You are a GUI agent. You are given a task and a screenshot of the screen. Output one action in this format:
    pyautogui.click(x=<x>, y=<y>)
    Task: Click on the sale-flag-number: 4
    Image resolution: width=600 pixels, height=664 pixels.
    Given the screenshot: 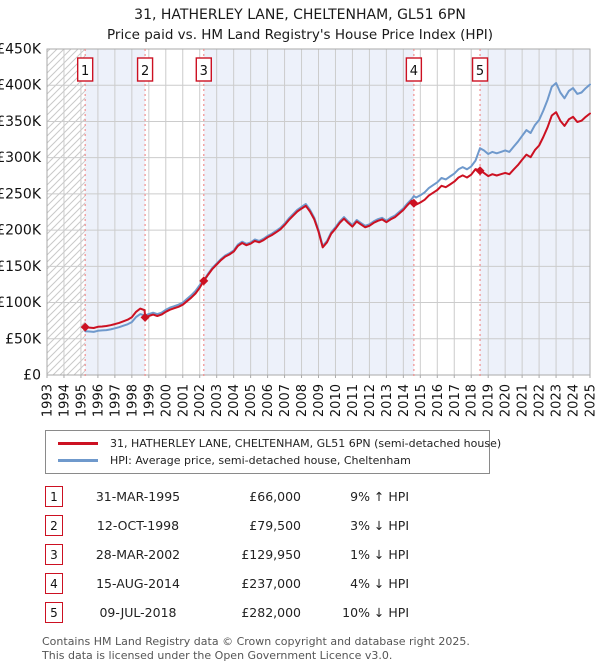 What is the action you would take?
    pyautogui.click(x=414, y=71)
    